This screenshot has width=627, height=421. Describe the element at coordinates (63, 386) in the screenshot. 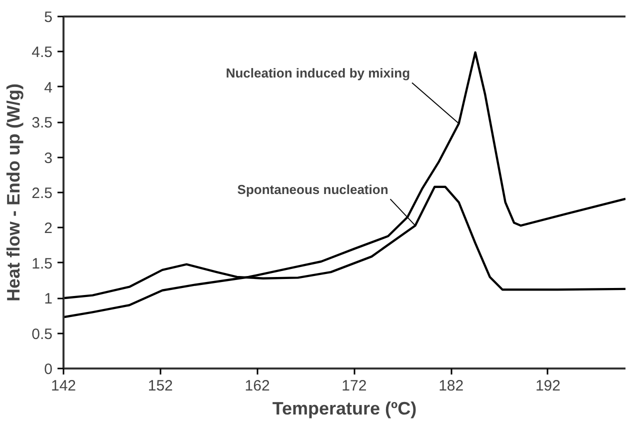

I see `x-tick-label: 142` at that location.